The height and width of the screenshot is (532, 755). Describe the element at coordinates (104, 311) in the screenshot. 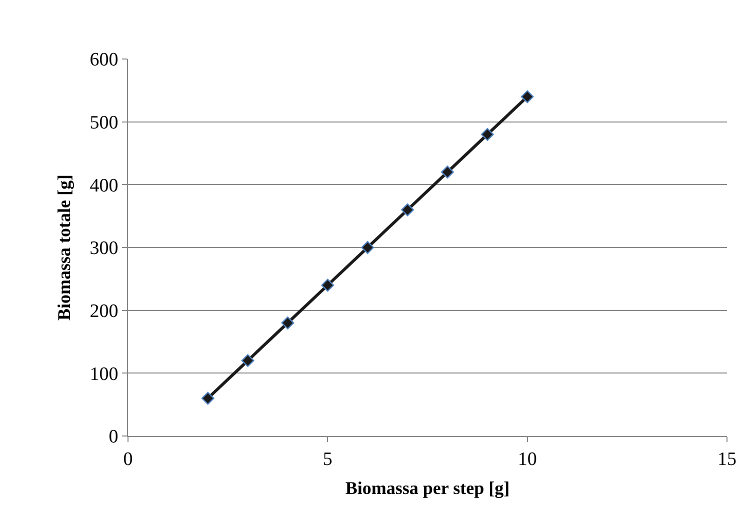

I see `y-tick-label: 200` at that location.